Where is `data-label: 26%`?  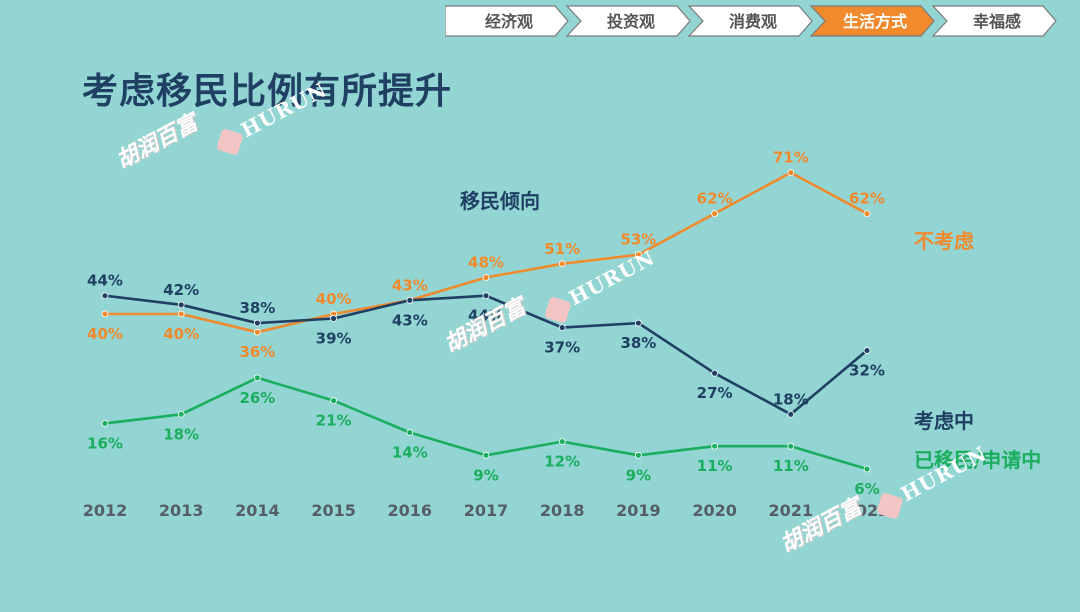 data-label: 26% is located at coordinates (257, 398).